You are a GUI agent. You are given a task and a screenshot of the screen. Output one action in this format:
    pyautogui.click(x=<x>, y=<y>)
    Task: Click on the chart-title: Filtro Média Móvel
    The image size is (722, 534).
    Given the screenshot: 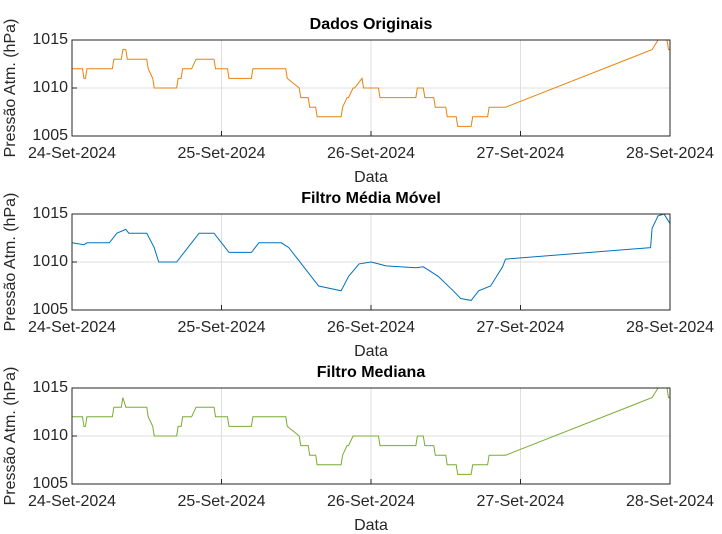 What is the action you would take?
    pyautogui.click(x=371, y=198)
    